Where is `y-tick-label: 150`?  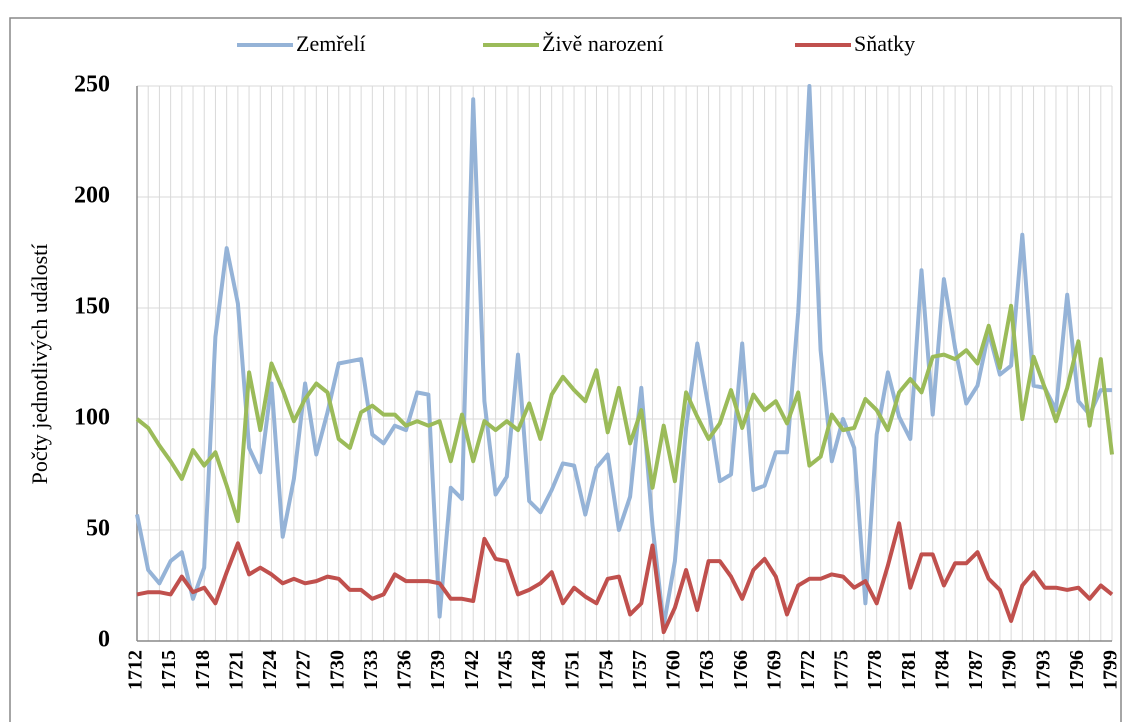
y-tick-label: 150 is located at coordinates (92, 307).